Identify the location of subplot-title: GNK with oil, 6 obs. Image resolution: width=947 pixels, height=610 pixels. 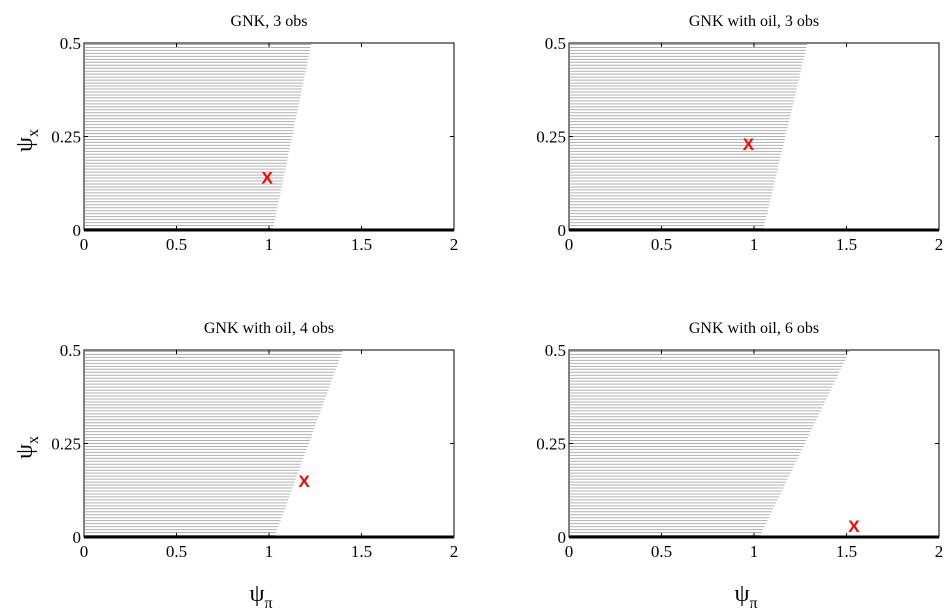
(754, 328).